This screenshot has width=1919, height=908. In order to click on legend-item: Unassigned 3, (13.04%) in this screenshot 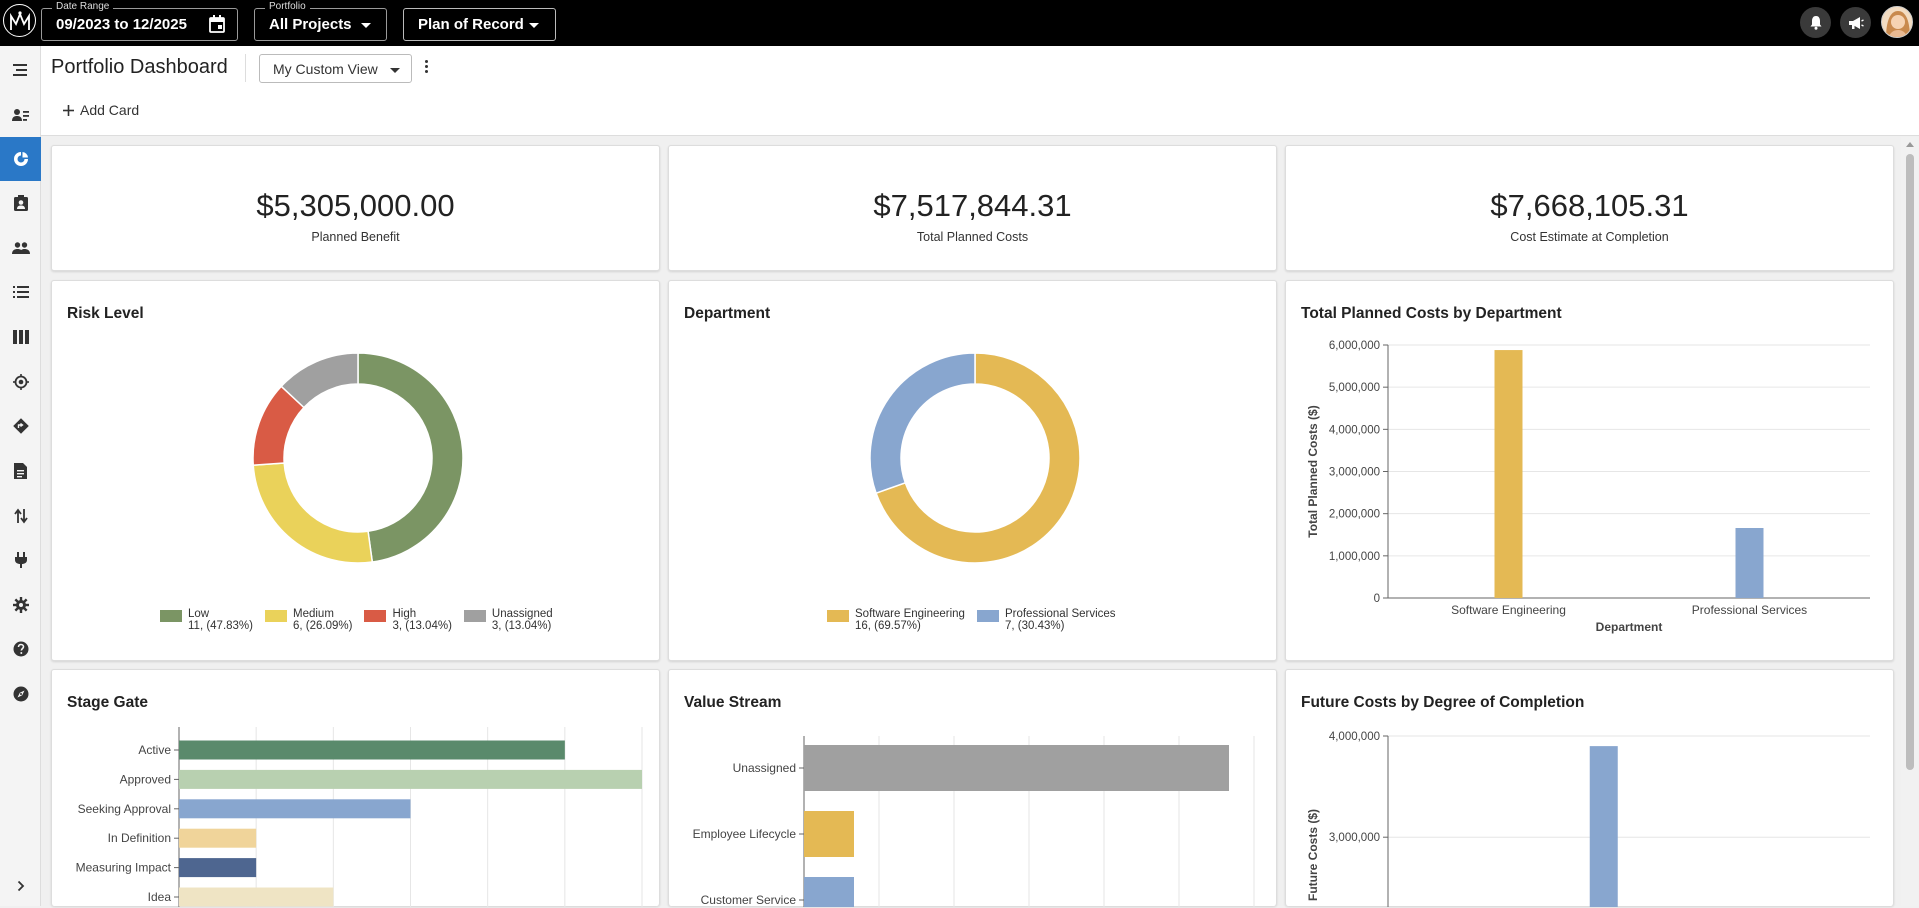, I will do `click(508, 620)`.